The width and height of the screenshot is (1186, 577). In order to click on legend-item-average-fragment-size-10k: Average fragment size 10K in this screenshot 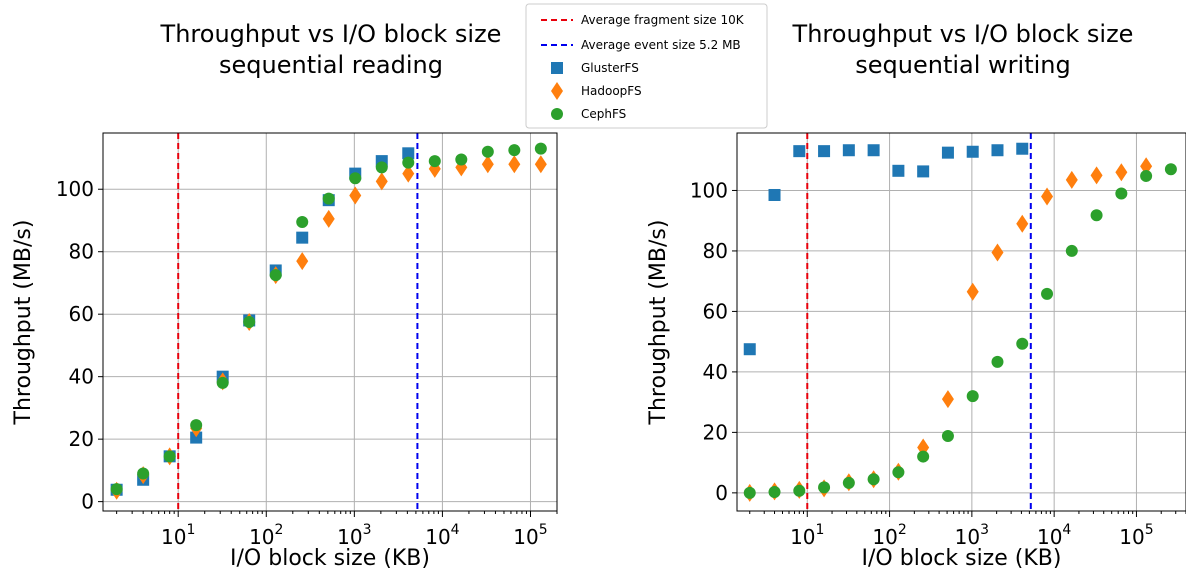, I will do `click(643, 20)`.